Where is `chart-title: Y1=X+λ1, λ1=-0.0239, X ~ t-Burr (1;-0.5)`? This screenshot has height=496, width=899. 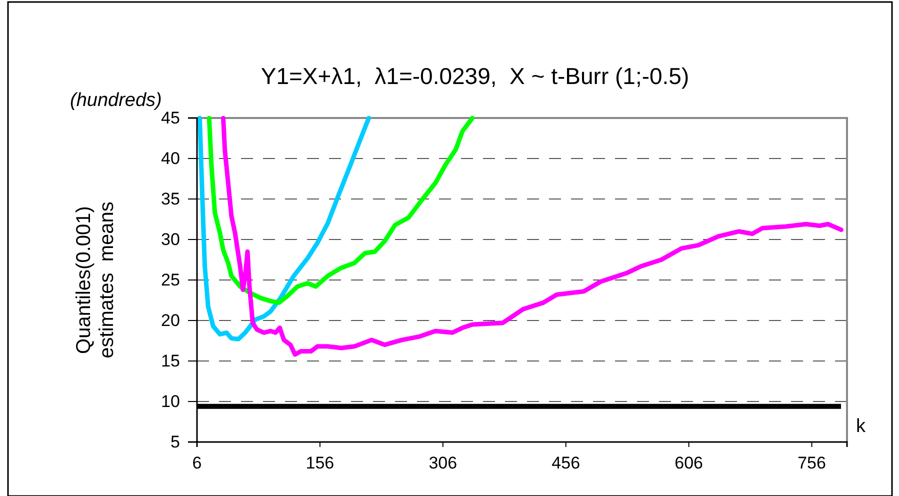
chart-title: Y1=X+λ1, λ1=-0.0239, X ~ t-Burr (1;-0.5) is located at coordinates (475, 76).